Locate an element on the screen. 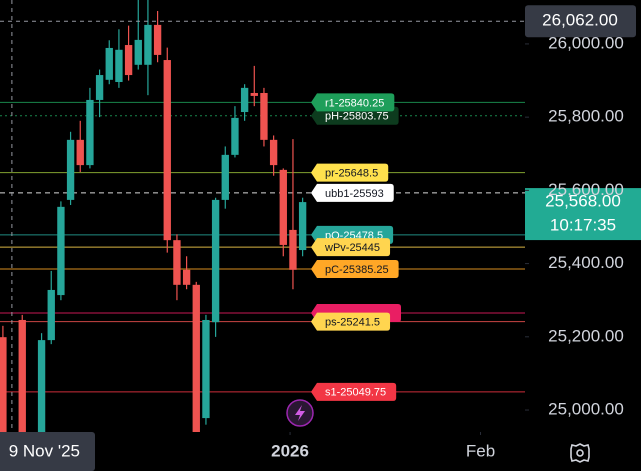 The height and width of the screenshot is (471, 641). crosshair-x-box is located at coordinates (47, 451).